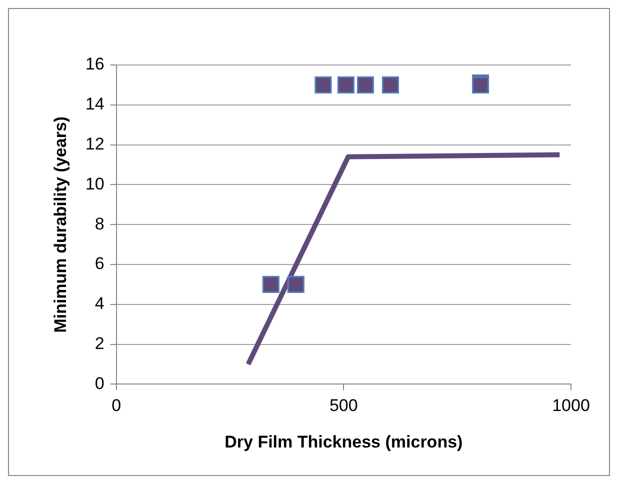 The width and height of the screenshot is (620, 486). I want to click on y-tick-label: 2, so click(99, 343).